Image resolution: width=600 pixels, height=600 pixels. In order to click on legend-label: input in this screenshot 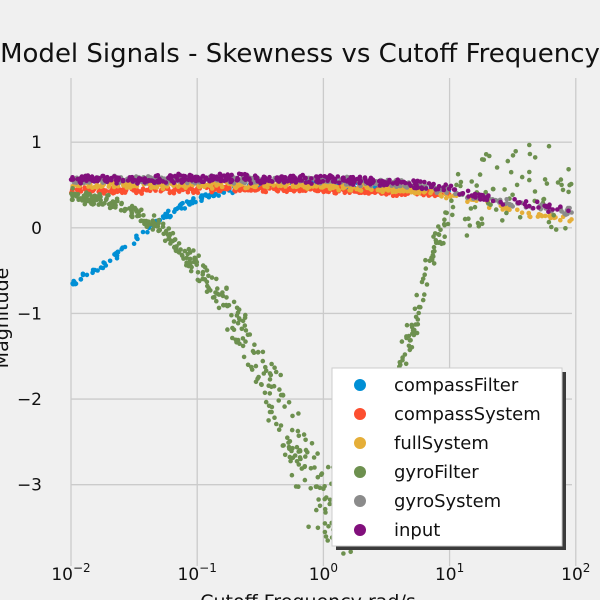, I will do `click(417, 530)`.